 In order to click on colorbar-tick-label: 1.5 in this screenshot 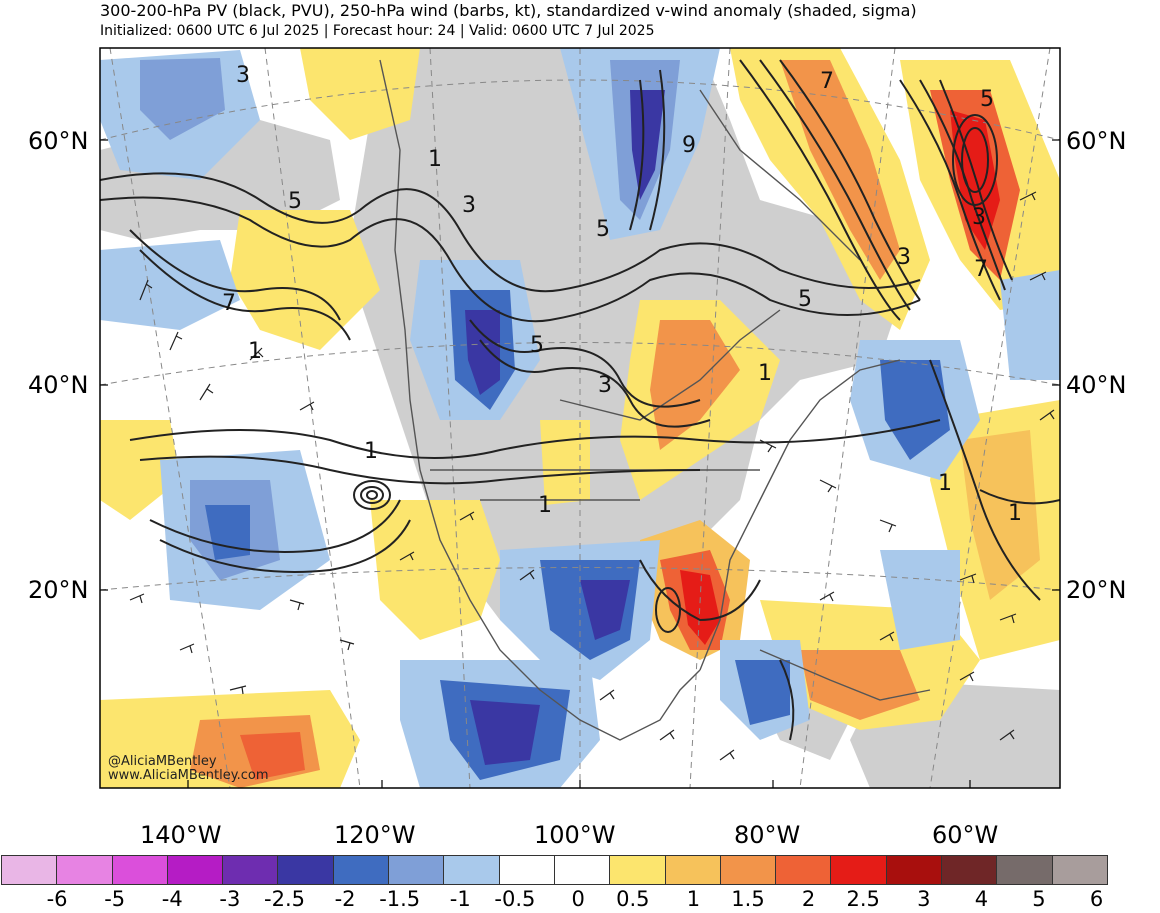, I will do `click(748, 899)`.